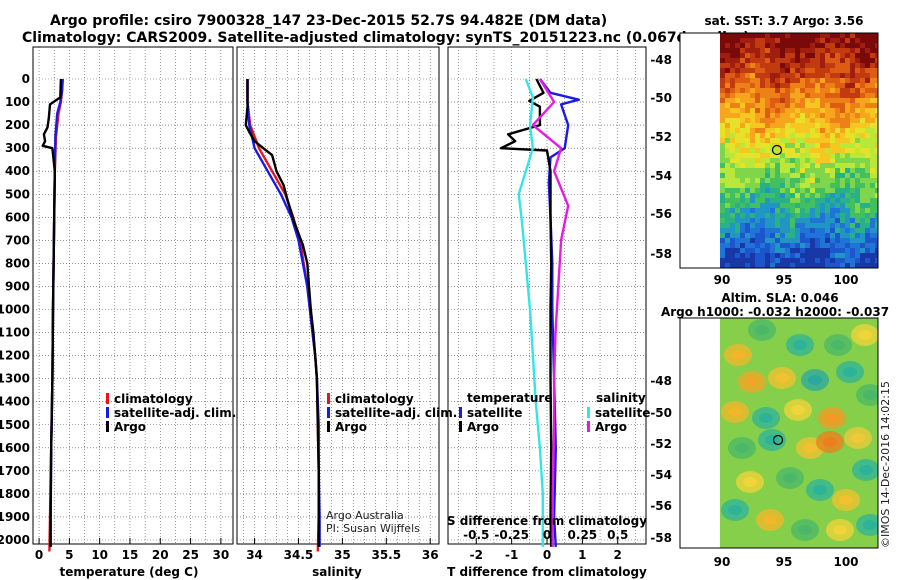 This screenshot has height=580, width=900. I want to click on credit-line1: Argo Australia, so click(365, 515).